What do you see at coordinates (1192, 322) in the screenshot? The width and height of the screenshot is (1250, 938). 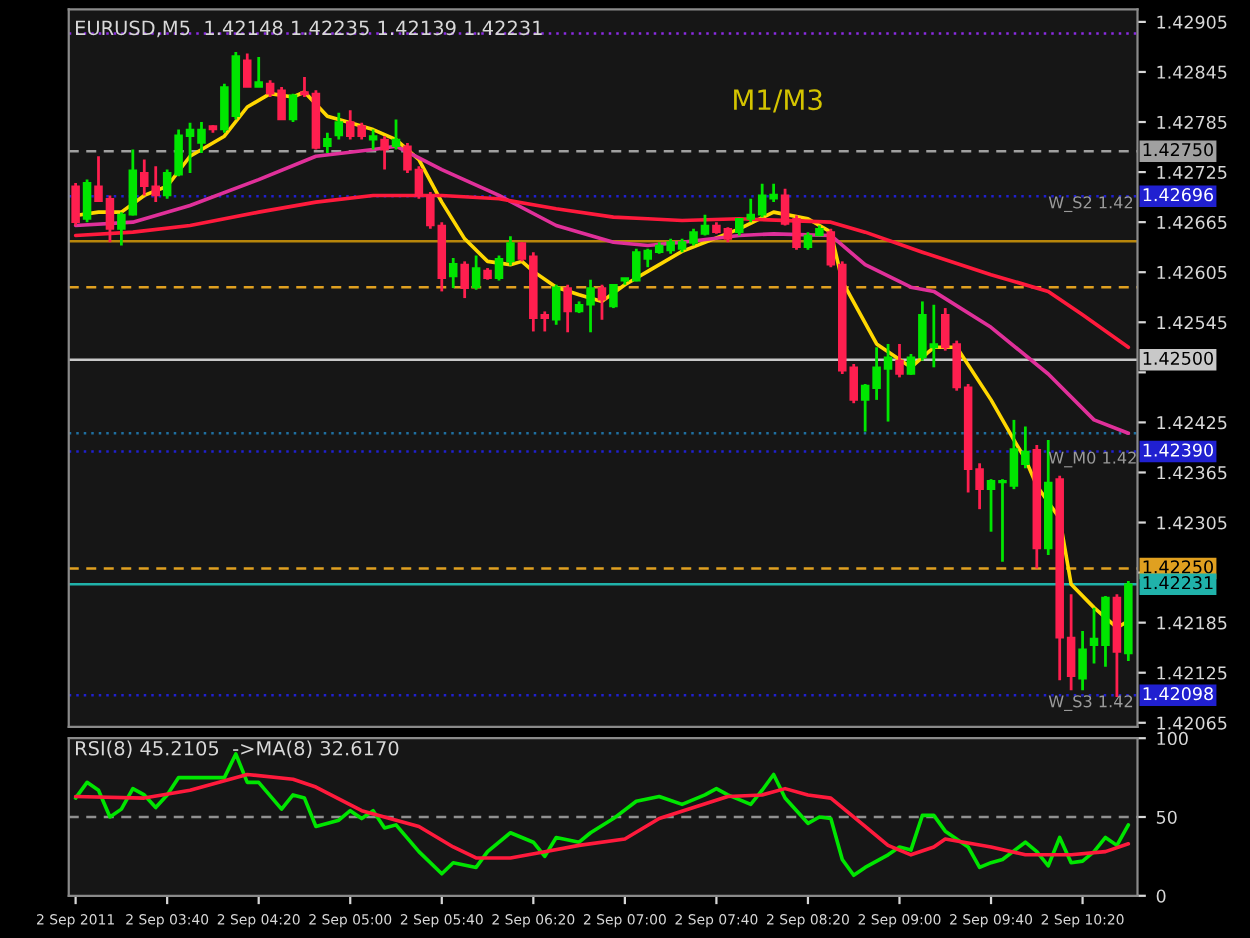 I see `y-tick-label: 1.42545` at bounding box center [1192, 322].